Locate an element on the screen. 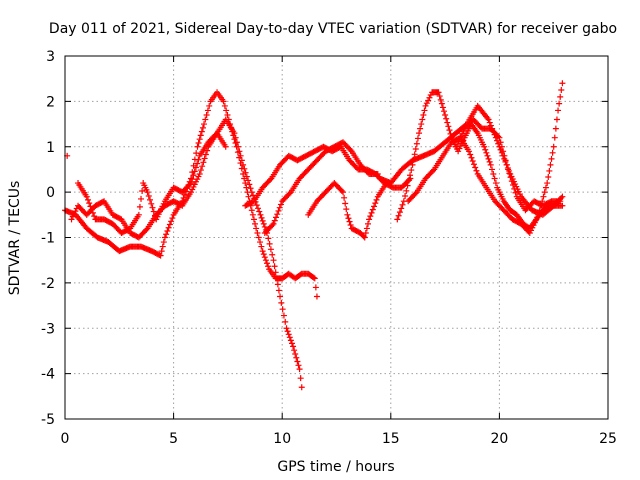 The image size is (640, 480). y-tick-label: -4 is located at coordinates (48, 375).